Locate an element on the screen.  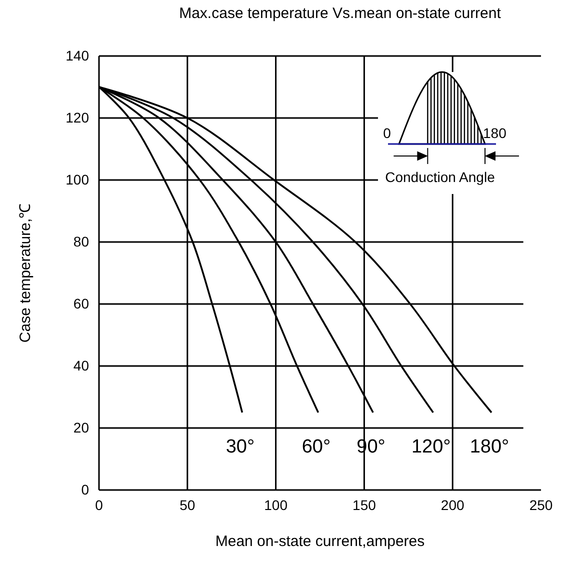
annotation: Conduction Angle is located at coordinates (440, 177).